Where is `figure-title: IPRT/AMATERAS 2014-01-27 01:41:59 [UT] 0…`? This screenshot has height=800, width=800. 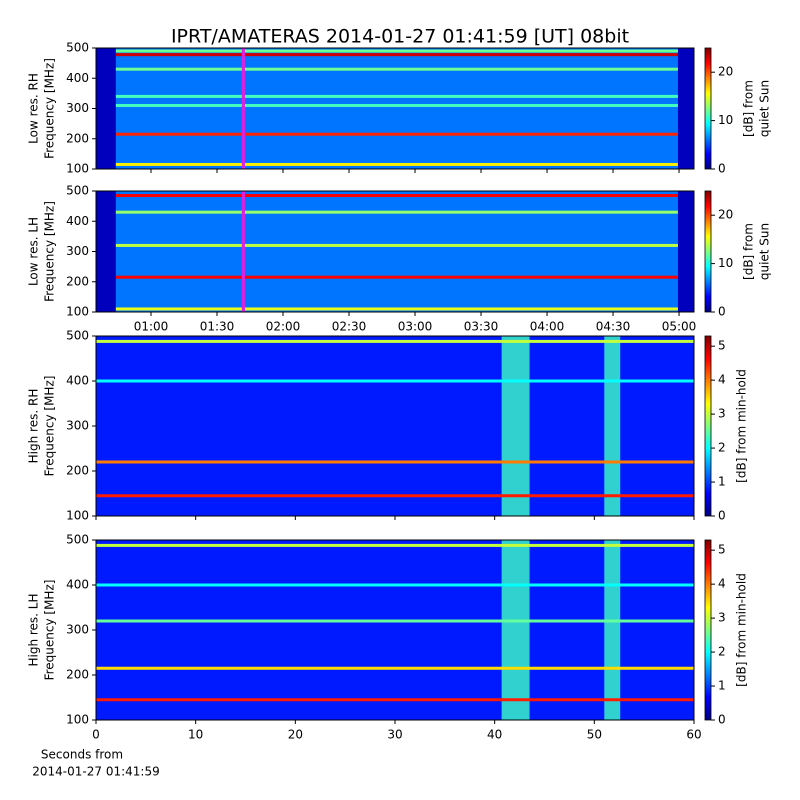
figure-title: IPRT/AMATERAS 2014-01-27 01:41:59 [UT] 0… is located at coordinates (400, 37).